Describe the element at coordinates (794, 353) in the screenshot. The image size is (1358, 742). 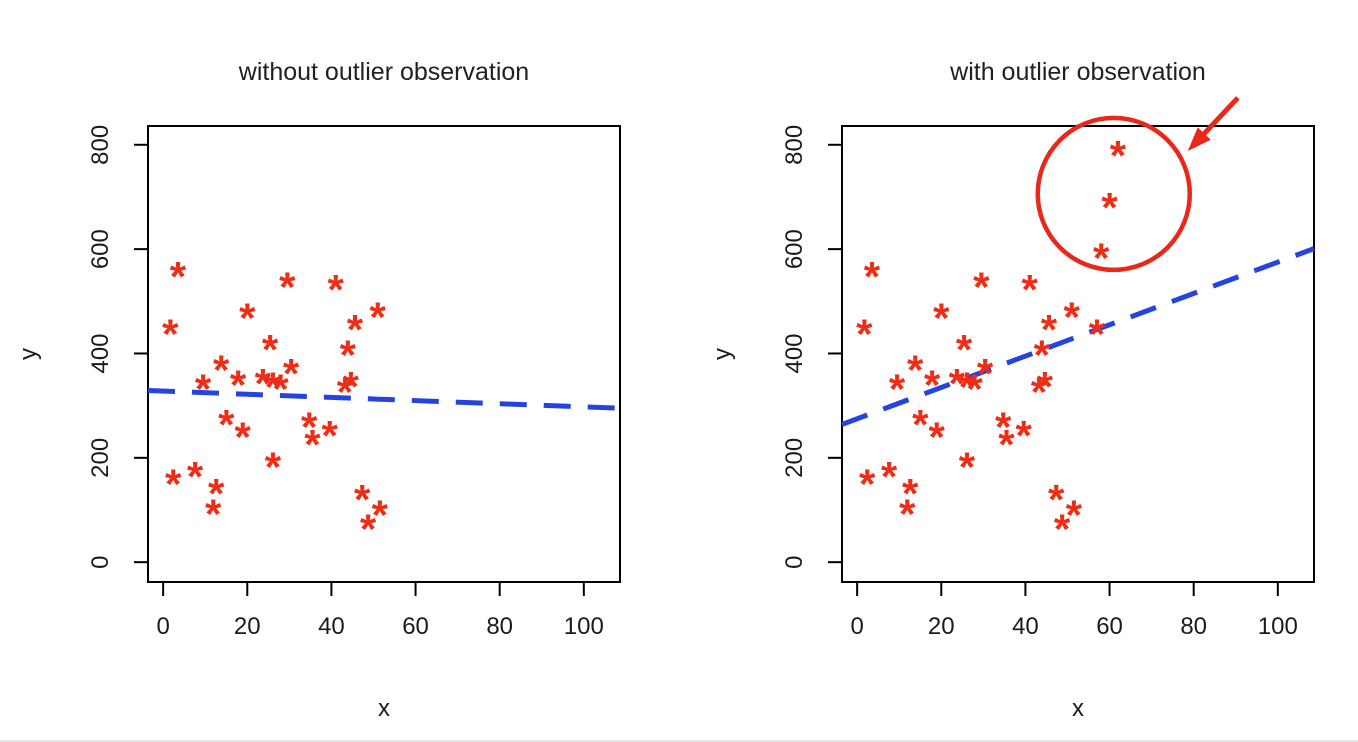
I see `y-tick-label: 400` at that location.